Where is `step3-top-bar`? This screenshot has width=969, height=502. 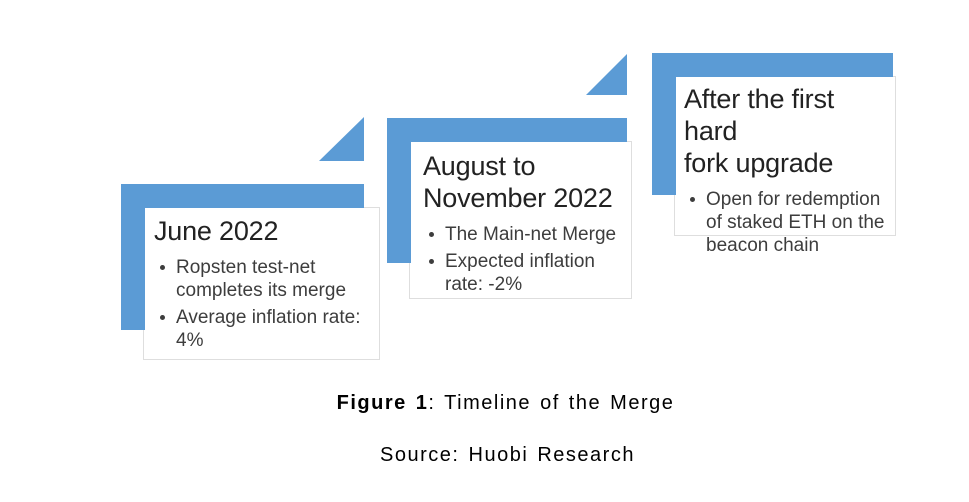
step3-top-bar is located at coordinates (772, 65).